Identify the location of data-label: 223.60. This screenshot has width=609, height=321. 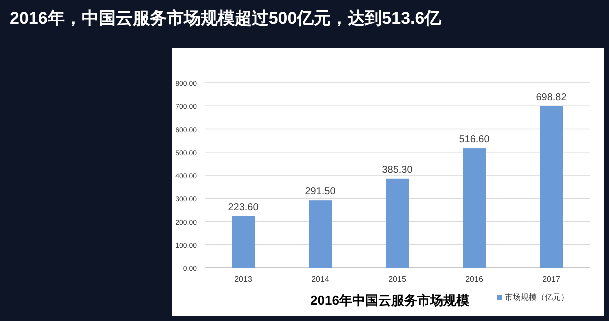
(244, 208).